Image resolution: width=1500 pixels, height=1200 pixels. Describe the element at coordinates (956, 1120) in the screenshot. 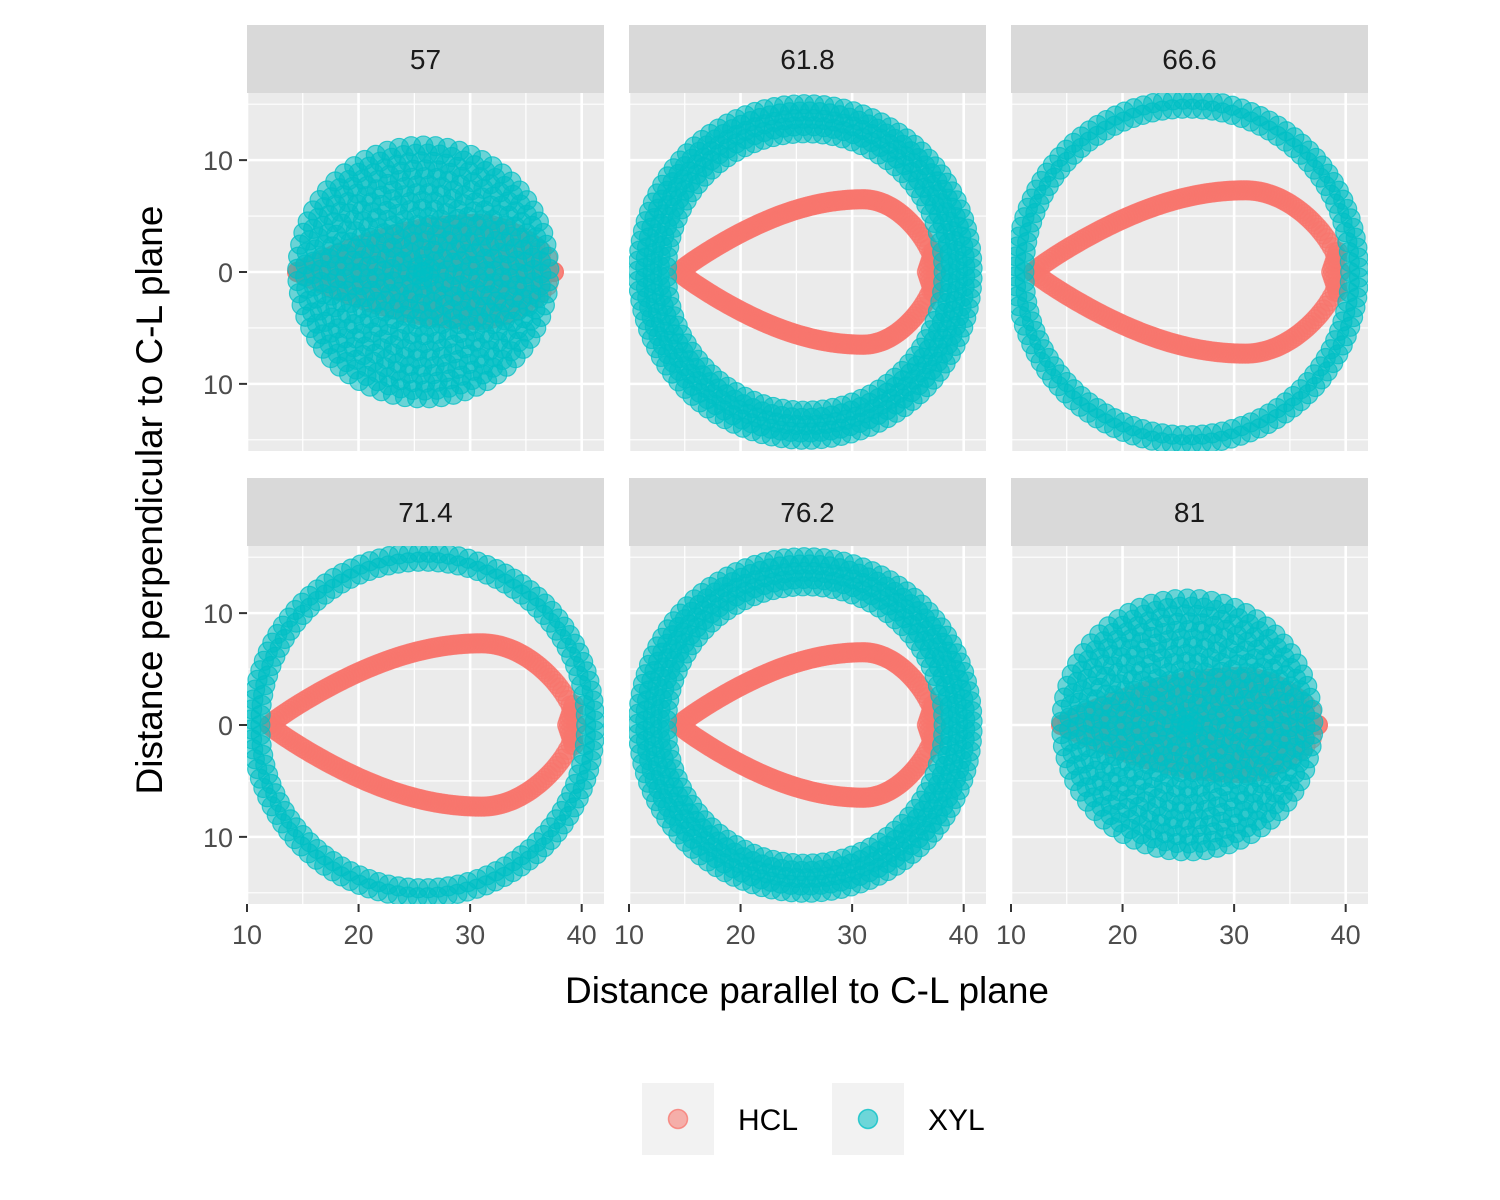

I see `legend-label: XYL` at that location.